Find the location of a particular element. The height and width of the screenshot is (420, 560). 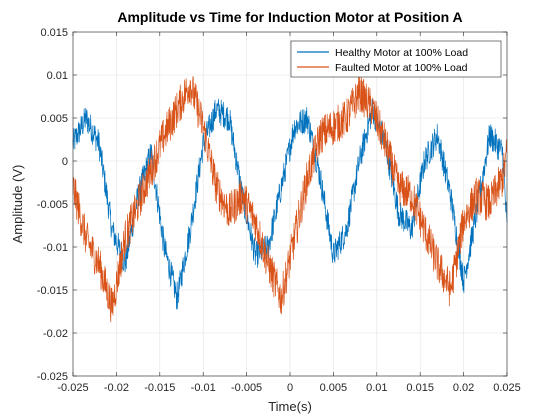

y-tick-label: -0.015 is located at coordinates (52, 291).